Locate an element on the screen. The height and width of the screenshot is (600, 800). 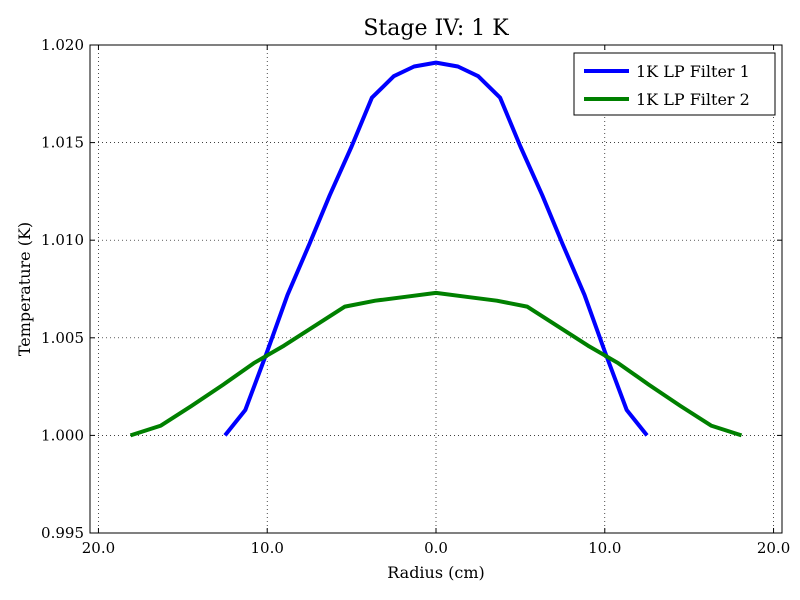
x-tick-label: 0.0 is located at coordinates (436, 548).